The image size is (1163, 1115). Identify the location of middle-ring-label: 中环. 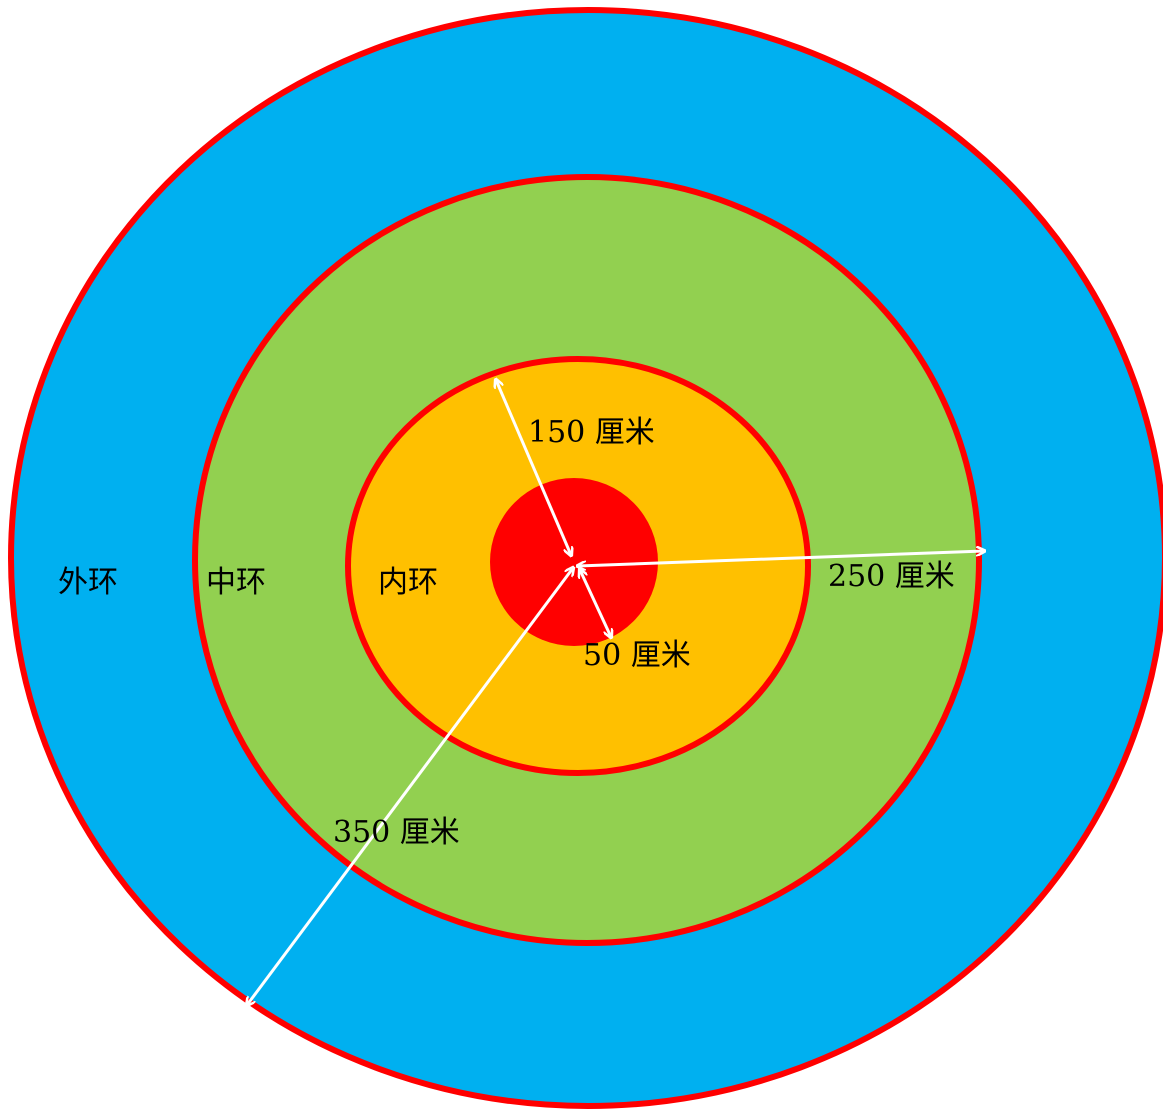
(236, 582).